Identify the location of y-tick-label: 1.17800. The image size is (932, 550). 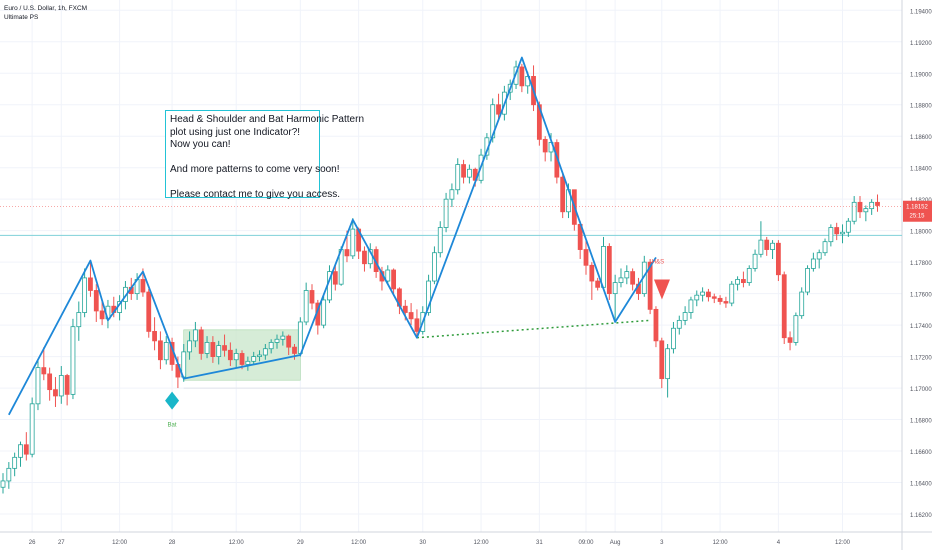
(921, 264).